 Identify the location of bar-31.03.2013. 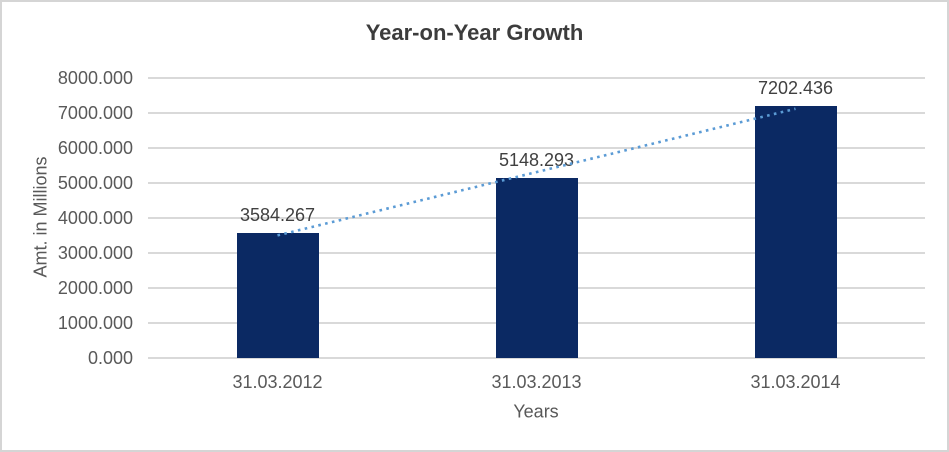
(536, 267).